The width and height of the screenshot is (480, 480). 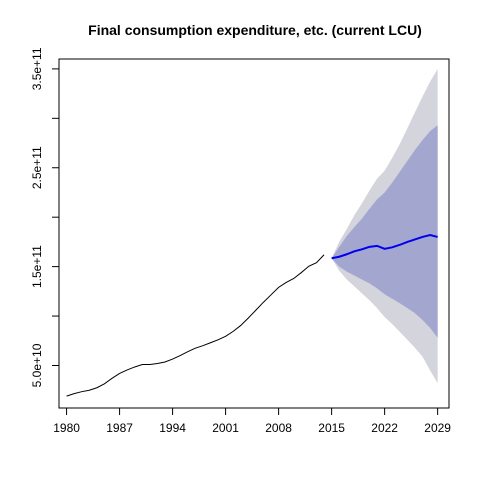 I want to click on y-tick-label: 3.5e+11, so click(x=37, y=68).